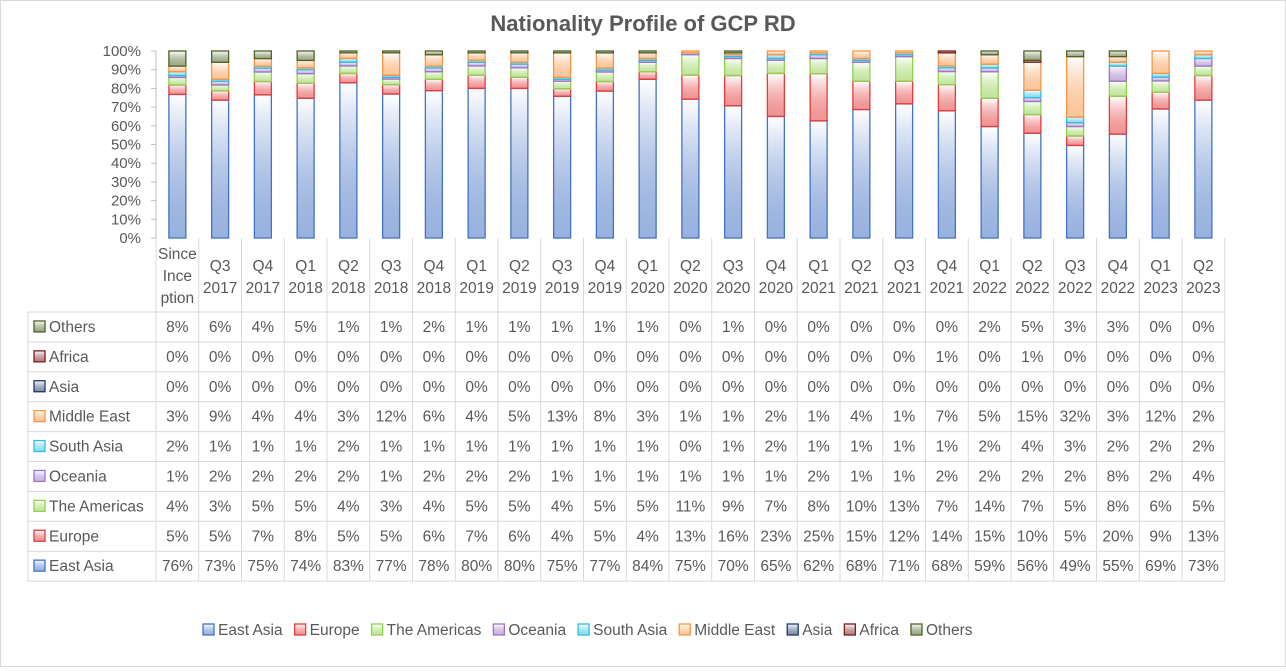  Describe the element at coordinates (647, 566) in the screenshot. I see `table-cell: 84%` at that location.